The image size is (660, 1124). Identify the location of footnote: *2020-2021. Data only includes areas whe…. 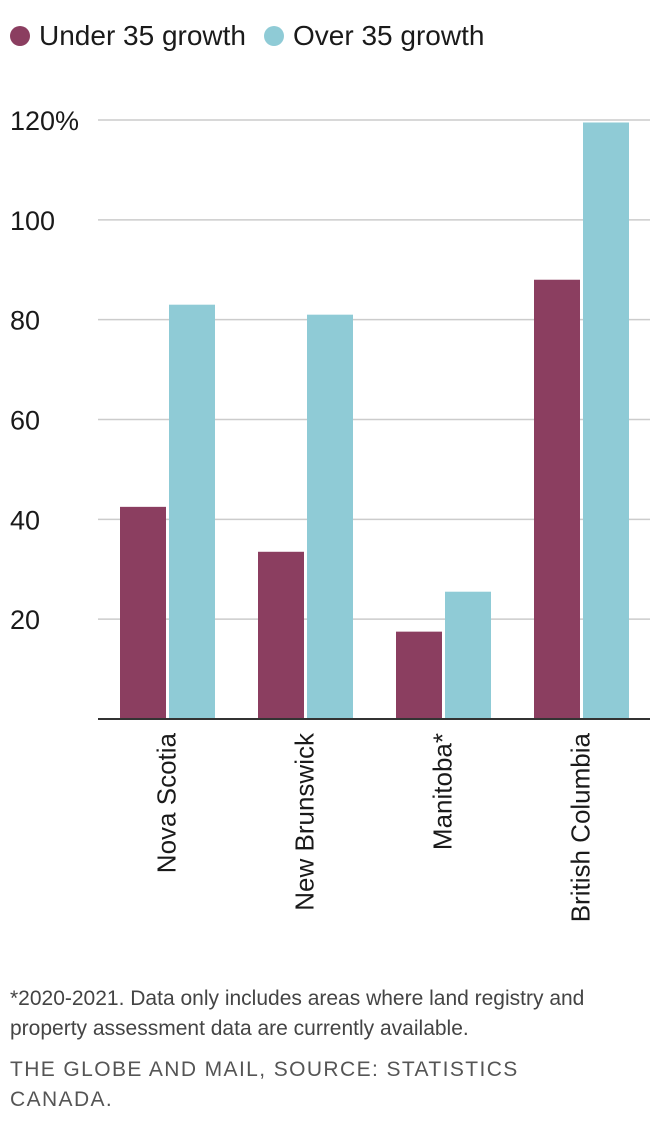
(297, 1013).